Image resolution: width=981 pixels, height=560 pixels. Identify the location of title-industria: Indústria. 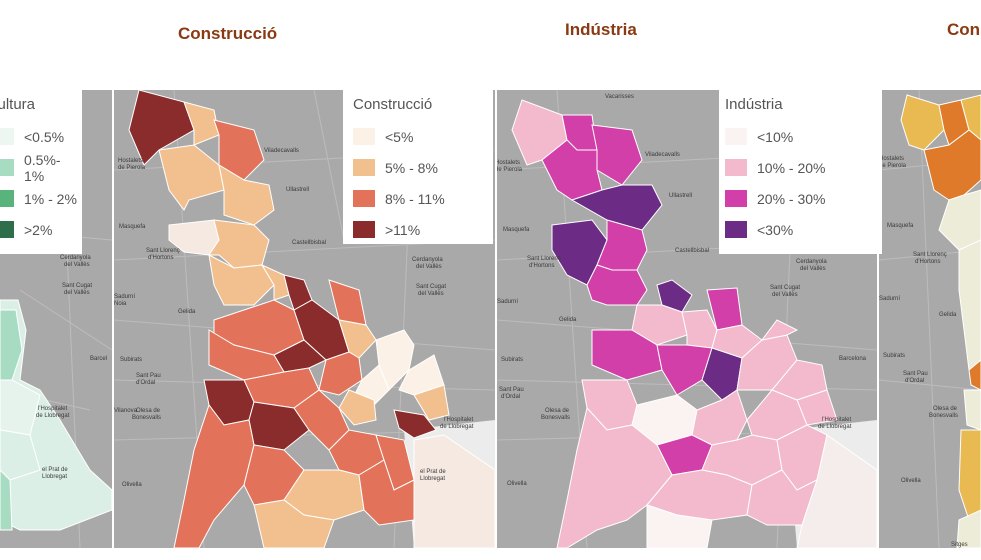
(601, 29).